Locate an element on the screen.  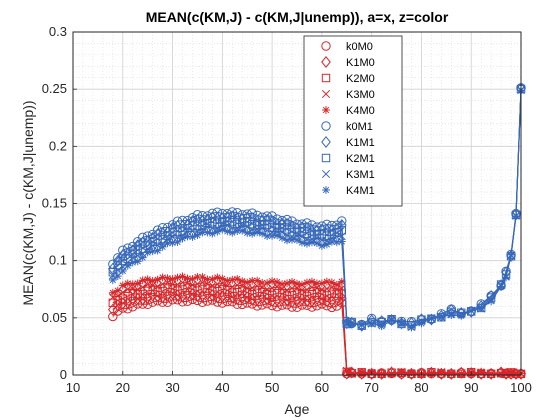
y-tick-label: 0.15 is located at coordinates (54, 203).